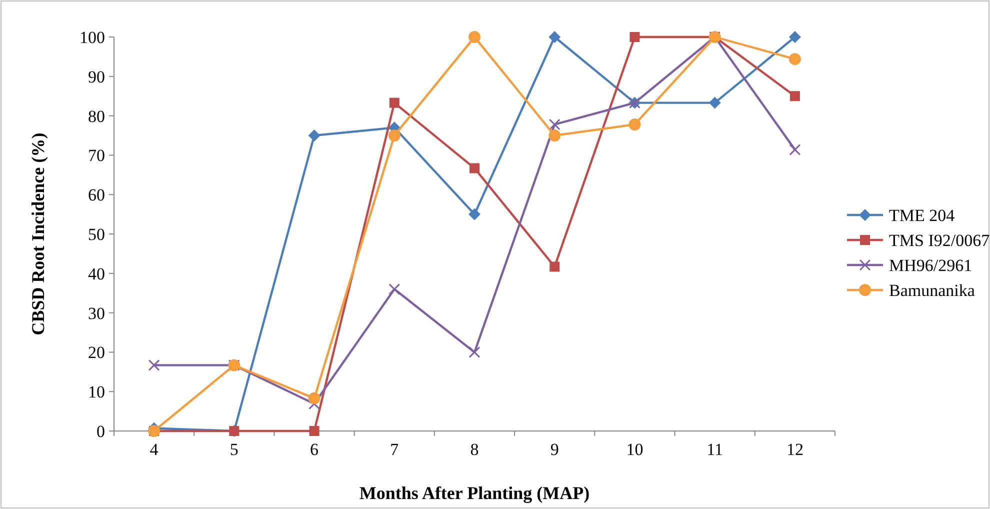 Image resolution: width=990 pixels, height=509 pixels. Describe the element at coordinates (96, 313) in the screenshot. I see `y-tick-label: 30` at that location.